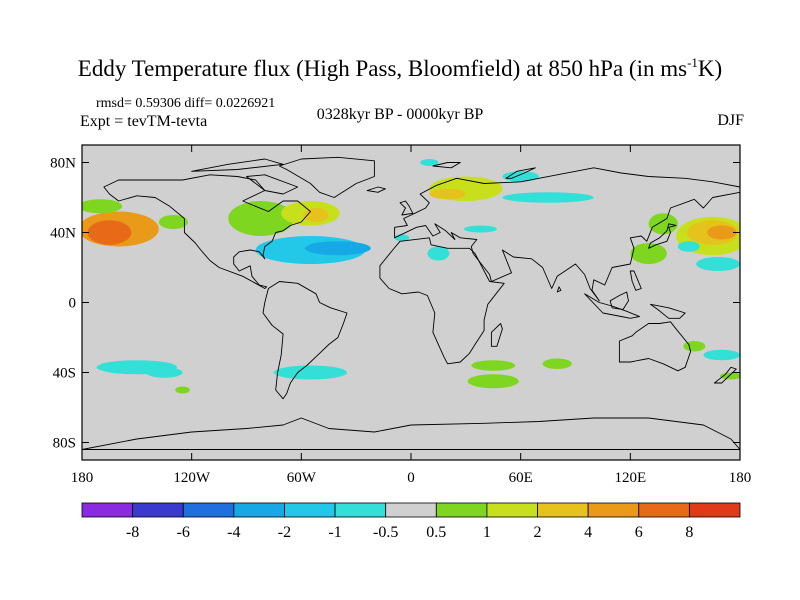 Image resolution: width=800 pixels, height=600 pixels. I want to click on coastline-australia, so click(655, 346).